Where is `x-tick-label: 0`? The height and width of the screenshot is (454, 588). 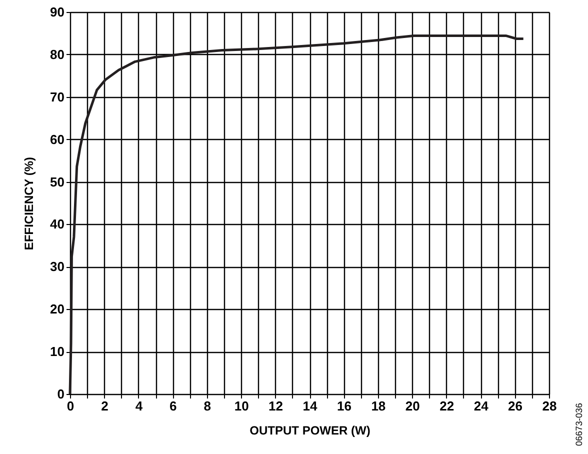
x-tick-label: 0 is located at coordinates (70, 406).